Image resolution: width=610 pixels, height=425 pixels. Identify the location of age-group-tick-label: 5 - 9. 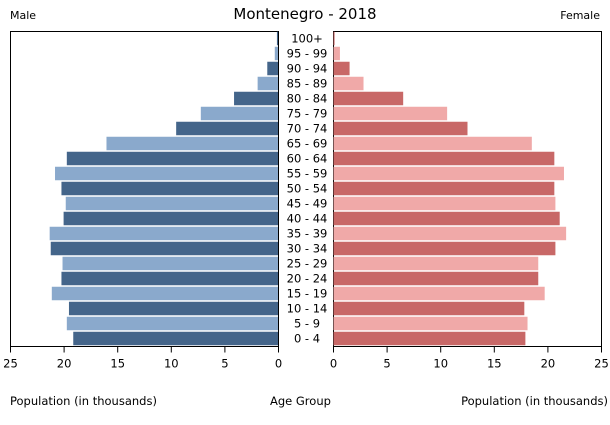
(307, 324).